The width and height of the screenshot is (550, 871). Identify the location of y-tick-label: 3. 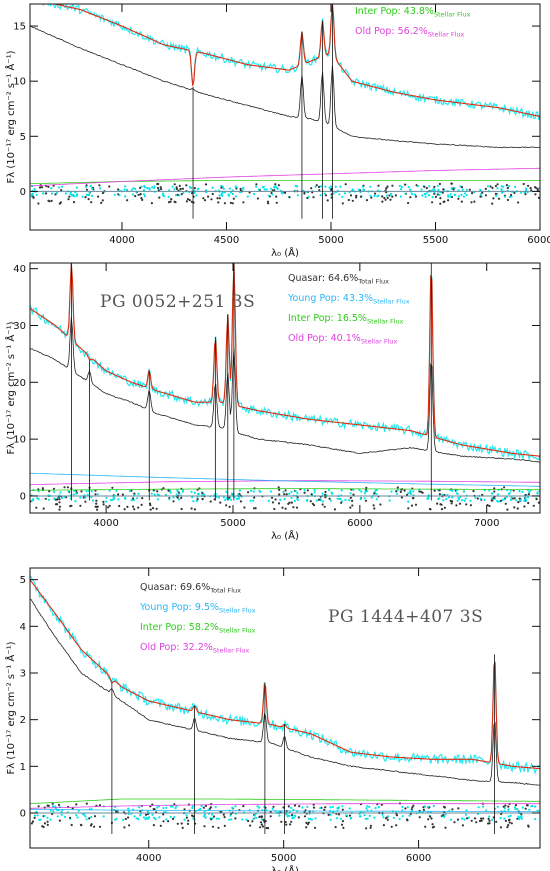
(23, 674).